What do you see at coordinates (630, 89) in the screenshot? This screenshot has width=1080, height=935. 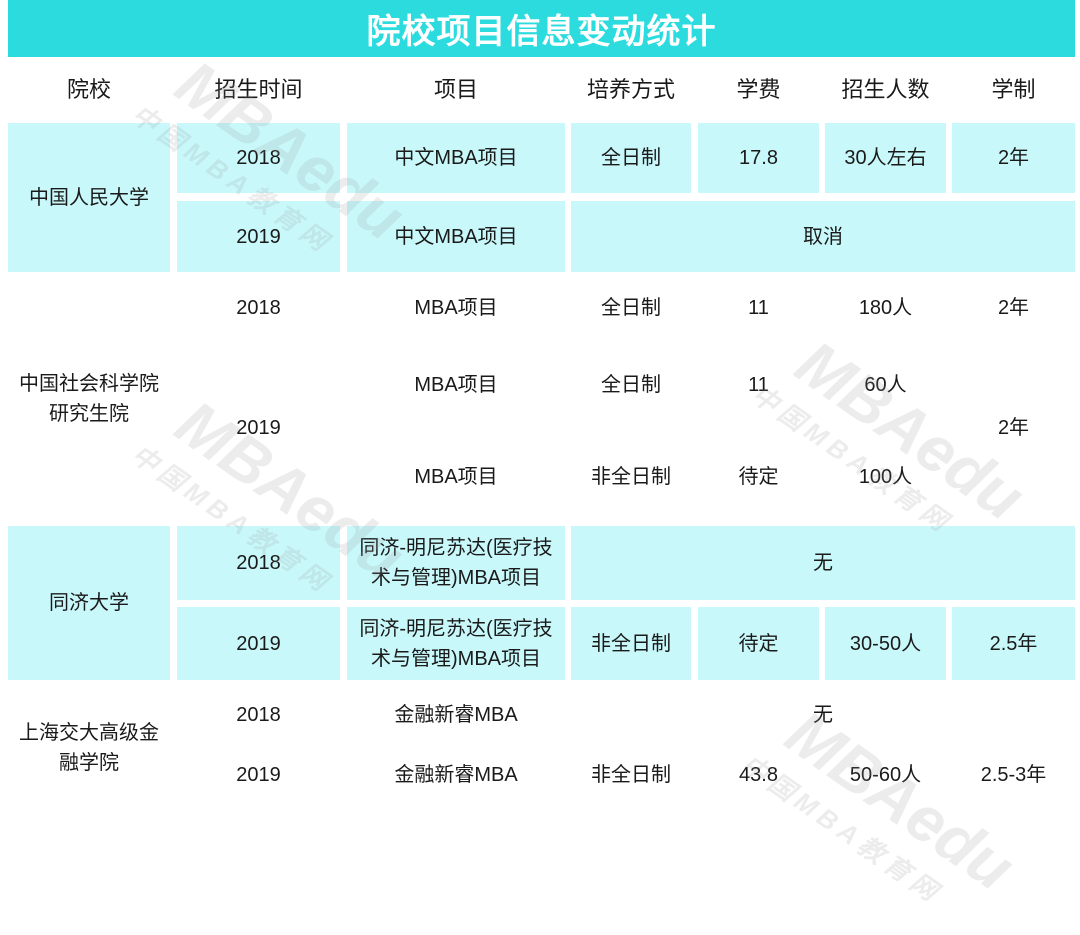 I see `column-header-mode: 培养方式` at bounding box center [630, 89].